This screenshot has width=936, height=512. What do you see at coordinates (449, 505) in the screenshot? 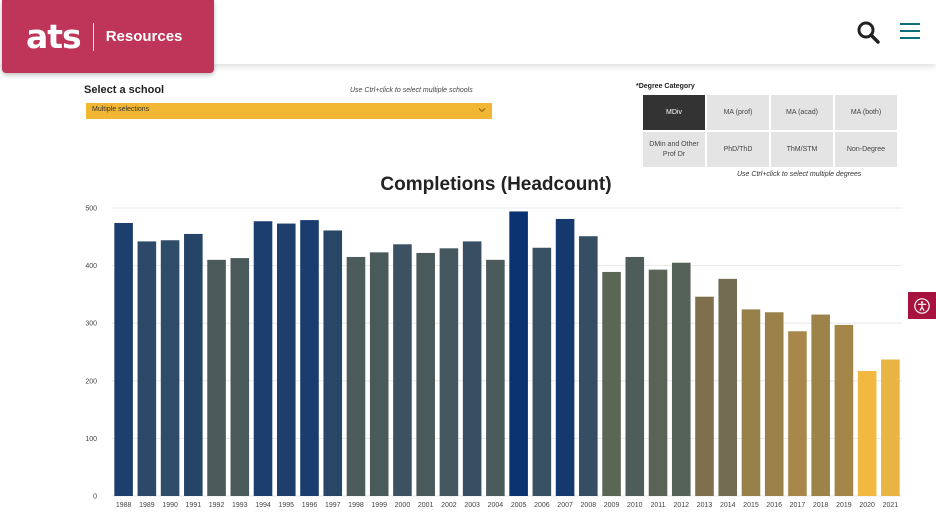
I see `x-tick-label: 2002` at bounding box center [449, 505].